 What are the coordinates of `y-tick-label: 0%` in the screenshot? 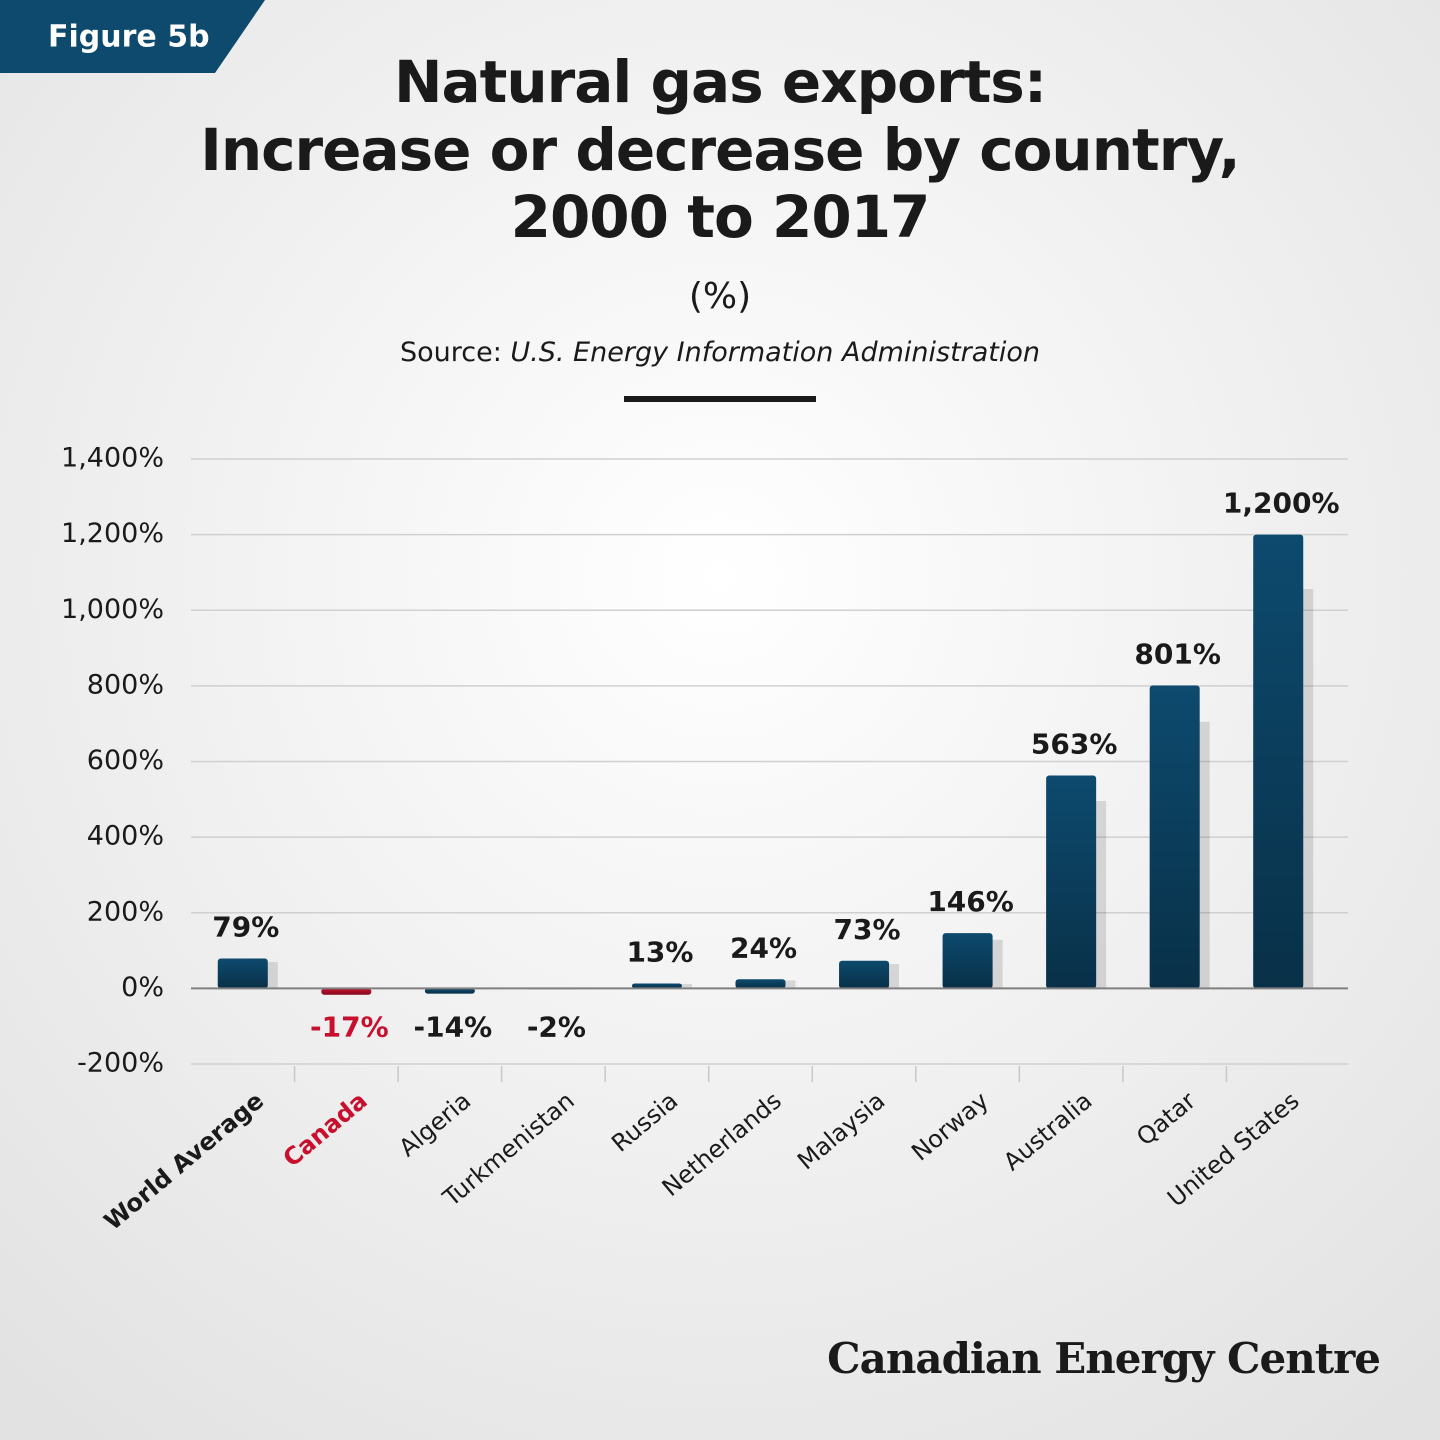 It's located at (142, 987).